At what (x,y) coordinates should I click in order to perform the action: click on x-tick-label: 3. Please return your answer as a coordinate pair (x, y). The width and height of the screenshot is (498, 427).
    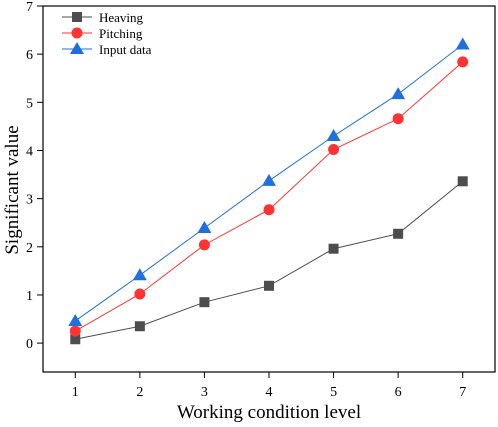
    Looking at the image, I should click on (204, 392).